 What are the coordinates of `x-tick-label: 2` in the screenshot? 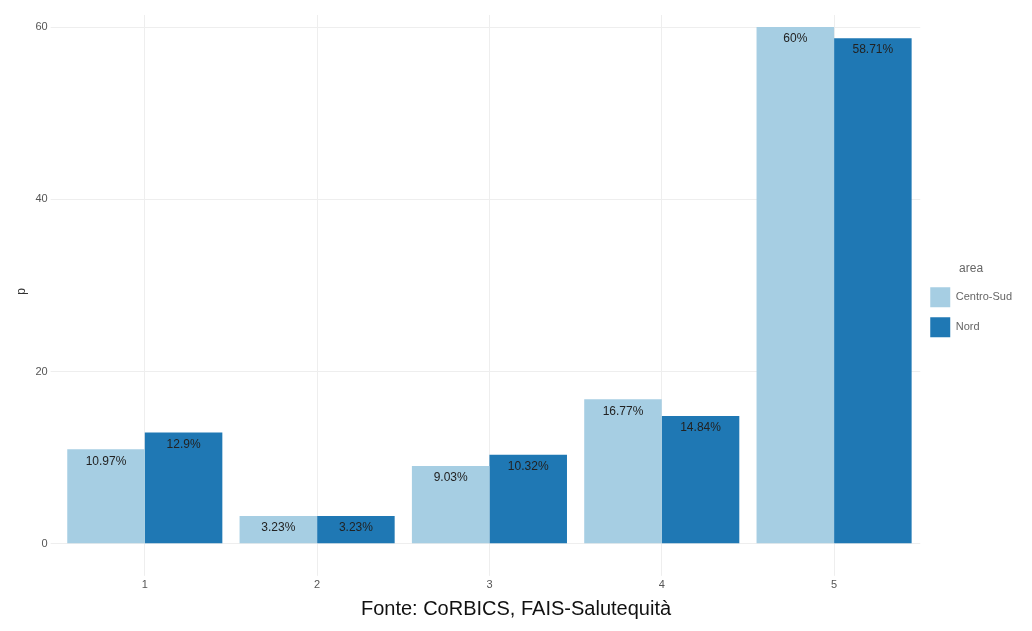 It's located at (317, 584).